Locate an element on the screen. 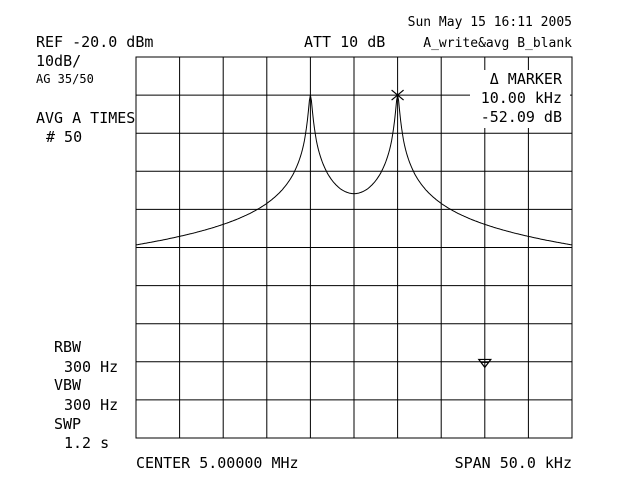  attenuation-label: ATT 10 dB is located at coordinates (344, 42).